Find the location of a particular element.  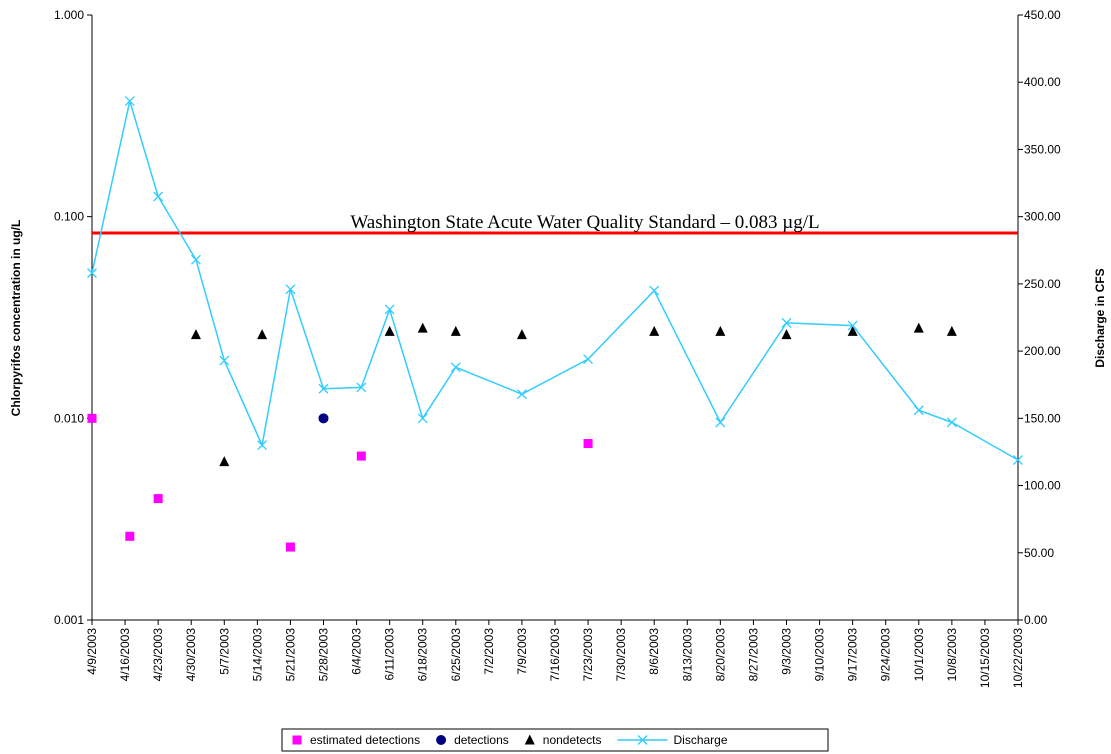

x-tick-label: 10/22/2003 is located at coordinates (1018, 658).